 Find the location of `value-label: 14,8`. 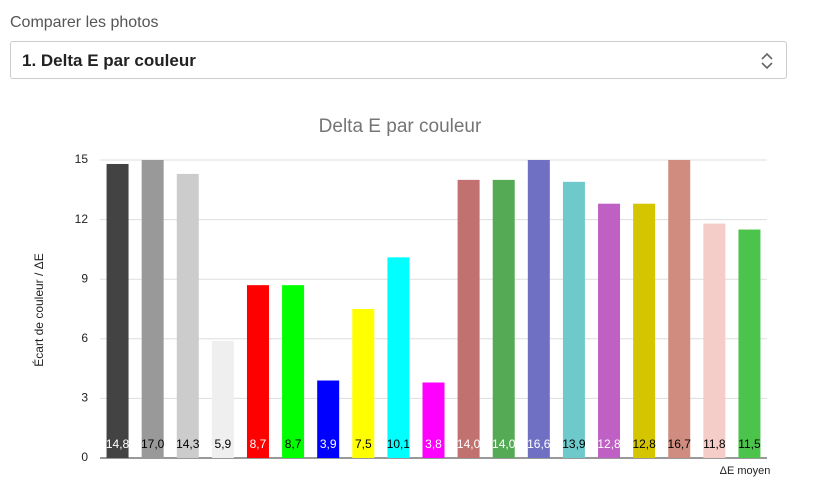

value-label: 14,8 is located at coordinates (118, 444).